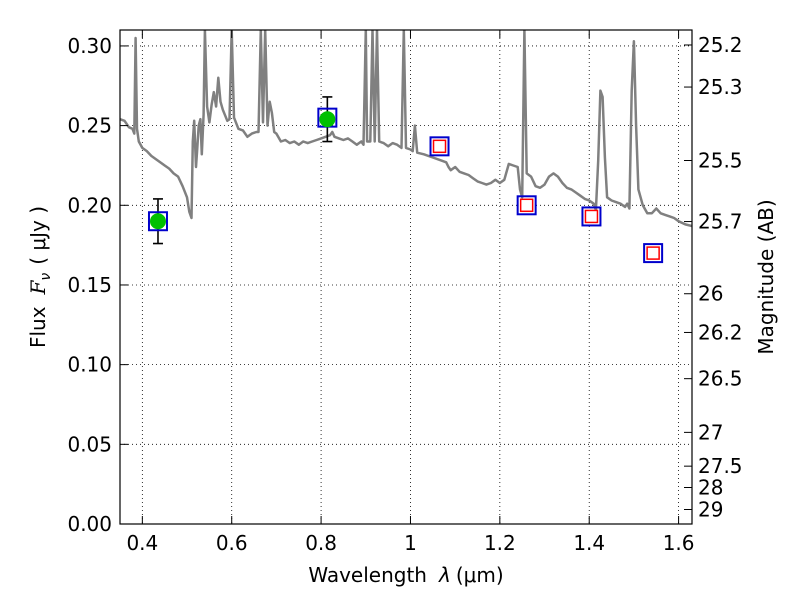 Image resolution: width=800 pixels, height=600 pixels. I want to click on y2-tick-label: 26.2, so click(720, 332).